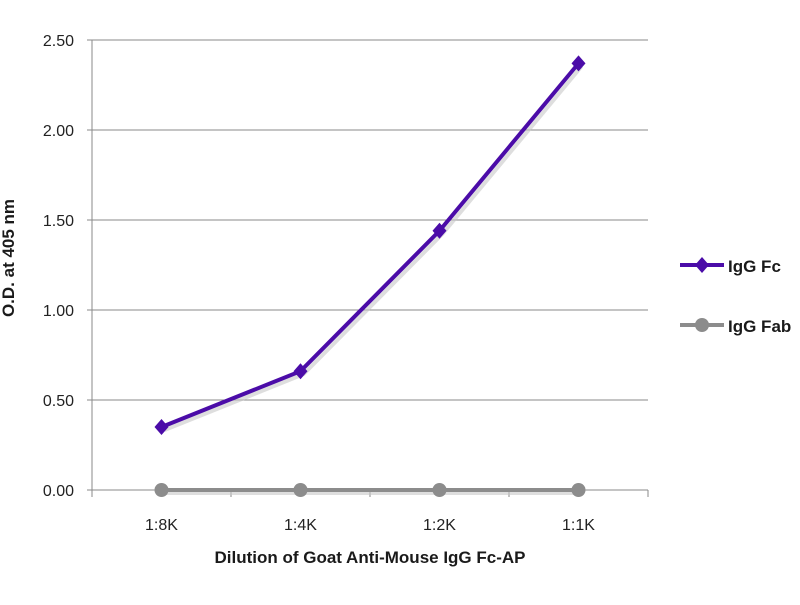 Image resolution: width=800 pixels, height=605 pixels. What do you see at coordinates (58, 266) in the screenshot?
I see `y-axis-ticks: 0.00 0.50 1.00 1.50 2.00 2.50` at bounding box center [58, 266].